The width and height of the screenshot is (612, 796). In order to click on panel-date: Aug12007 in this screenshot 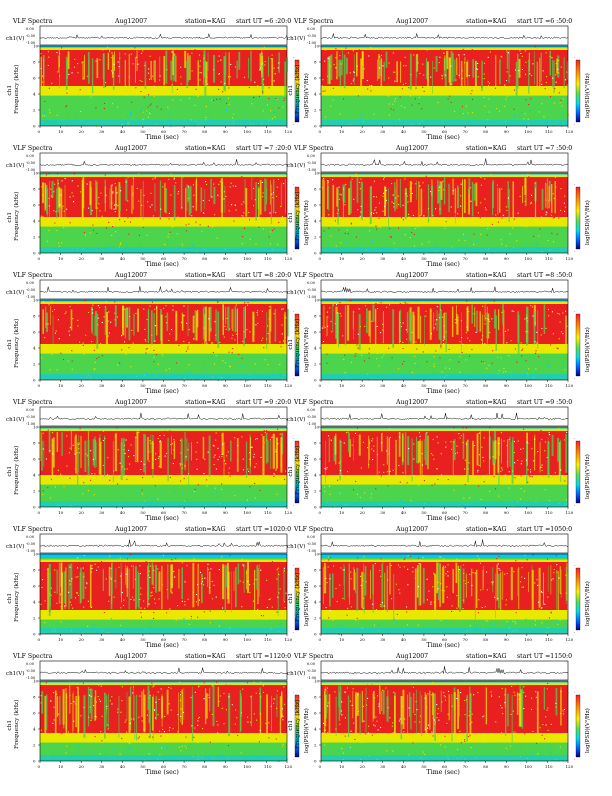, I will do `click(130, 275)`.